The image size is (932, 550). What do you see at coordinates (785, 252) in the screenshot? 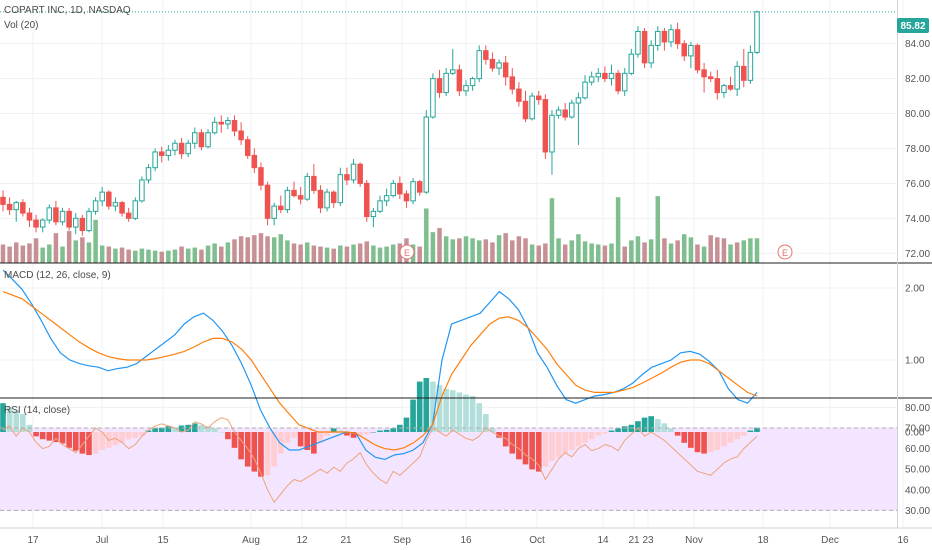
I see `earnings-marker-nov: E` at bounding box center [785, 252].